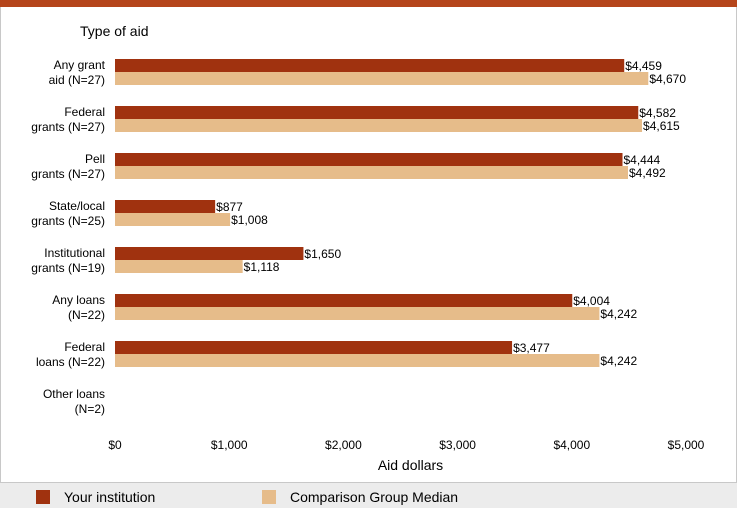  I want to click on legend-item-institution: Your institution, so click(95, 497).